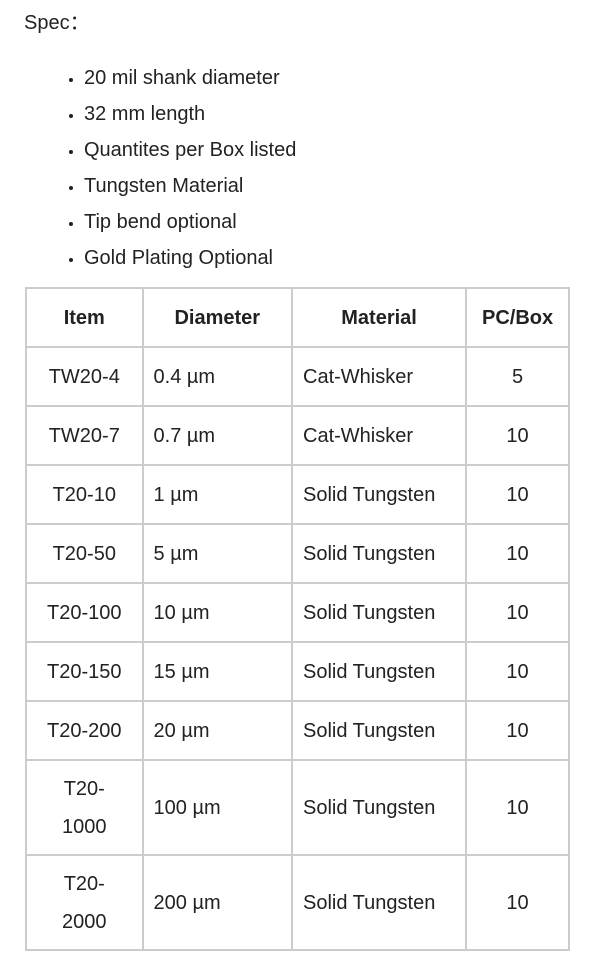  I want to click on table-row: T20-50 5 µm Solid Tungsten 10, so click(297, 553).